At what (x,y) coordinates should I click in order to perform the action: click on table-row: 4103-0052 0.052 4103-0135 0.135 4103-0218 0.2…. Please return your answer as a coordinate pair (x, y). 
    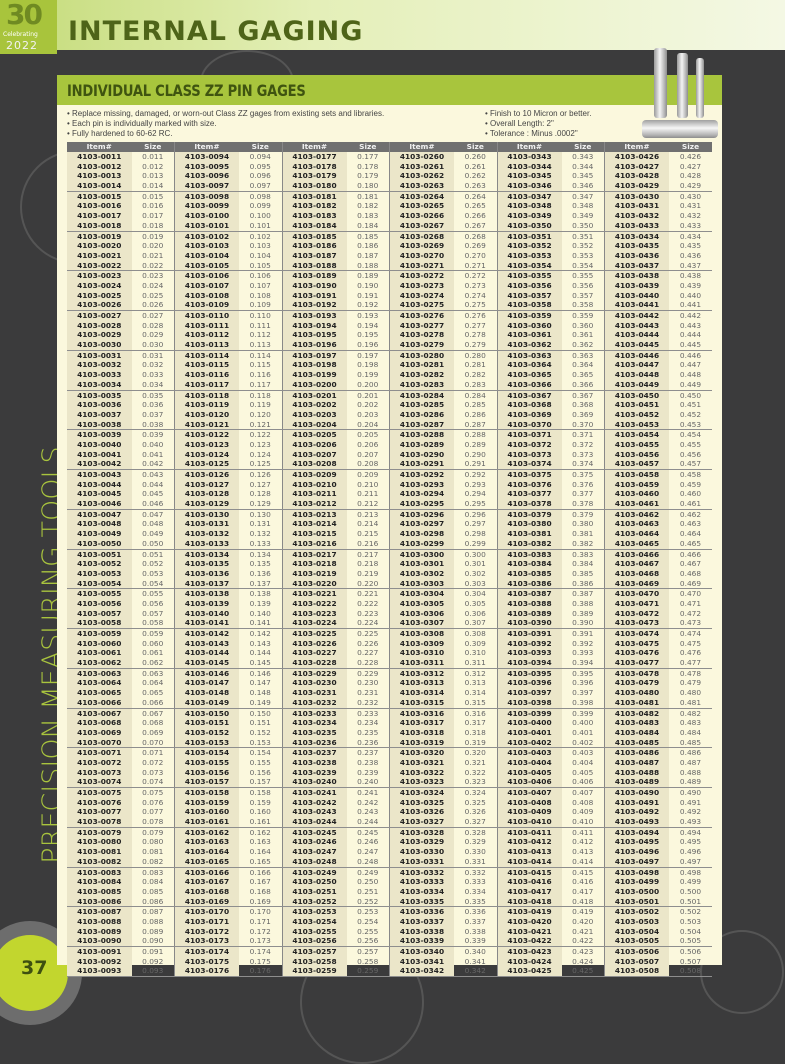
    Looking at the image, I should click on (389, 564).